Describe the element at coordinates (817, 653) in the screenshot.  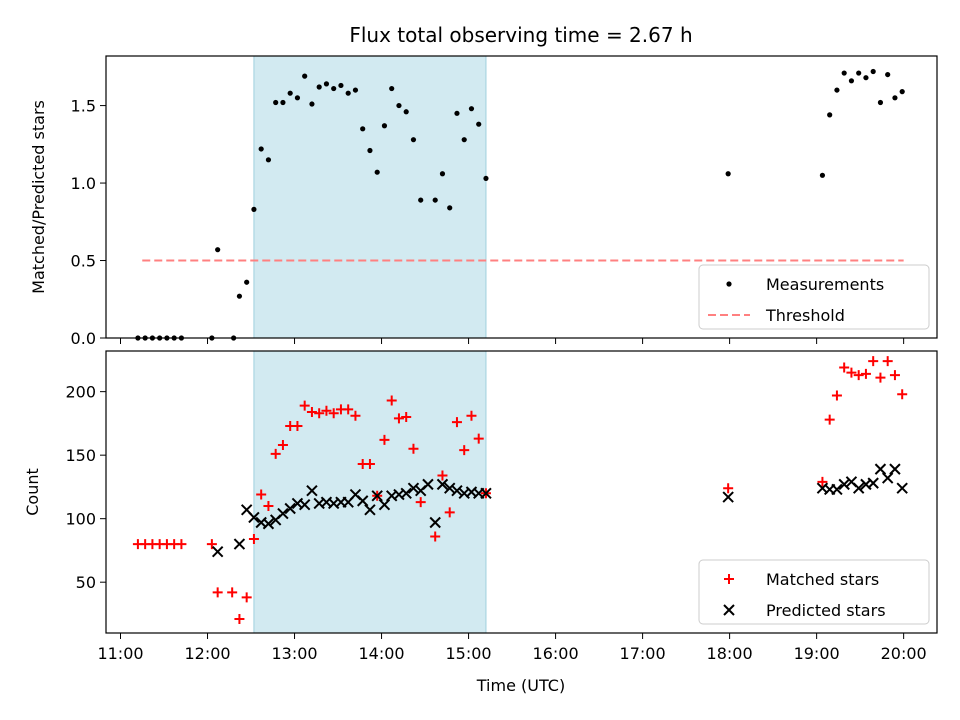
I see `x-tick-label: 19:00` at that location.